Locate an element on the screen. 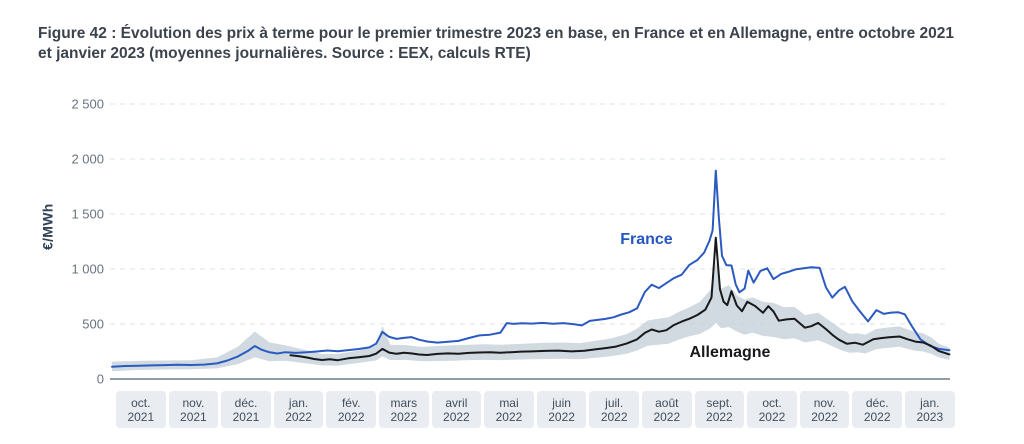 The width and height of the screenshot is (1024, 444). x-tick-box: jan. 2023 is located at coordinates (930, 409).